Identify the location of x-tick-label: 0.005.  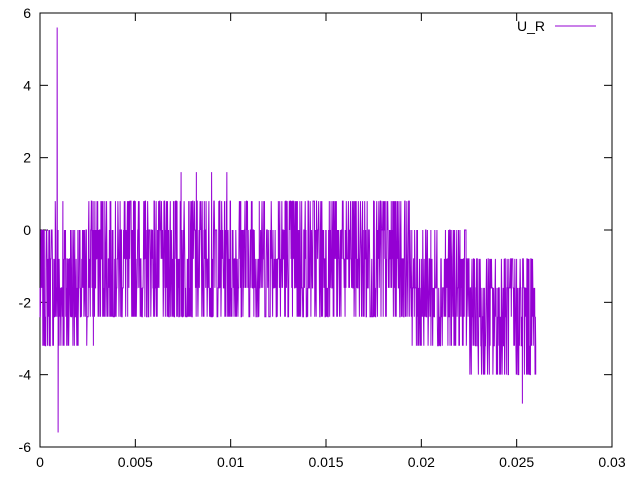
(135, 462).